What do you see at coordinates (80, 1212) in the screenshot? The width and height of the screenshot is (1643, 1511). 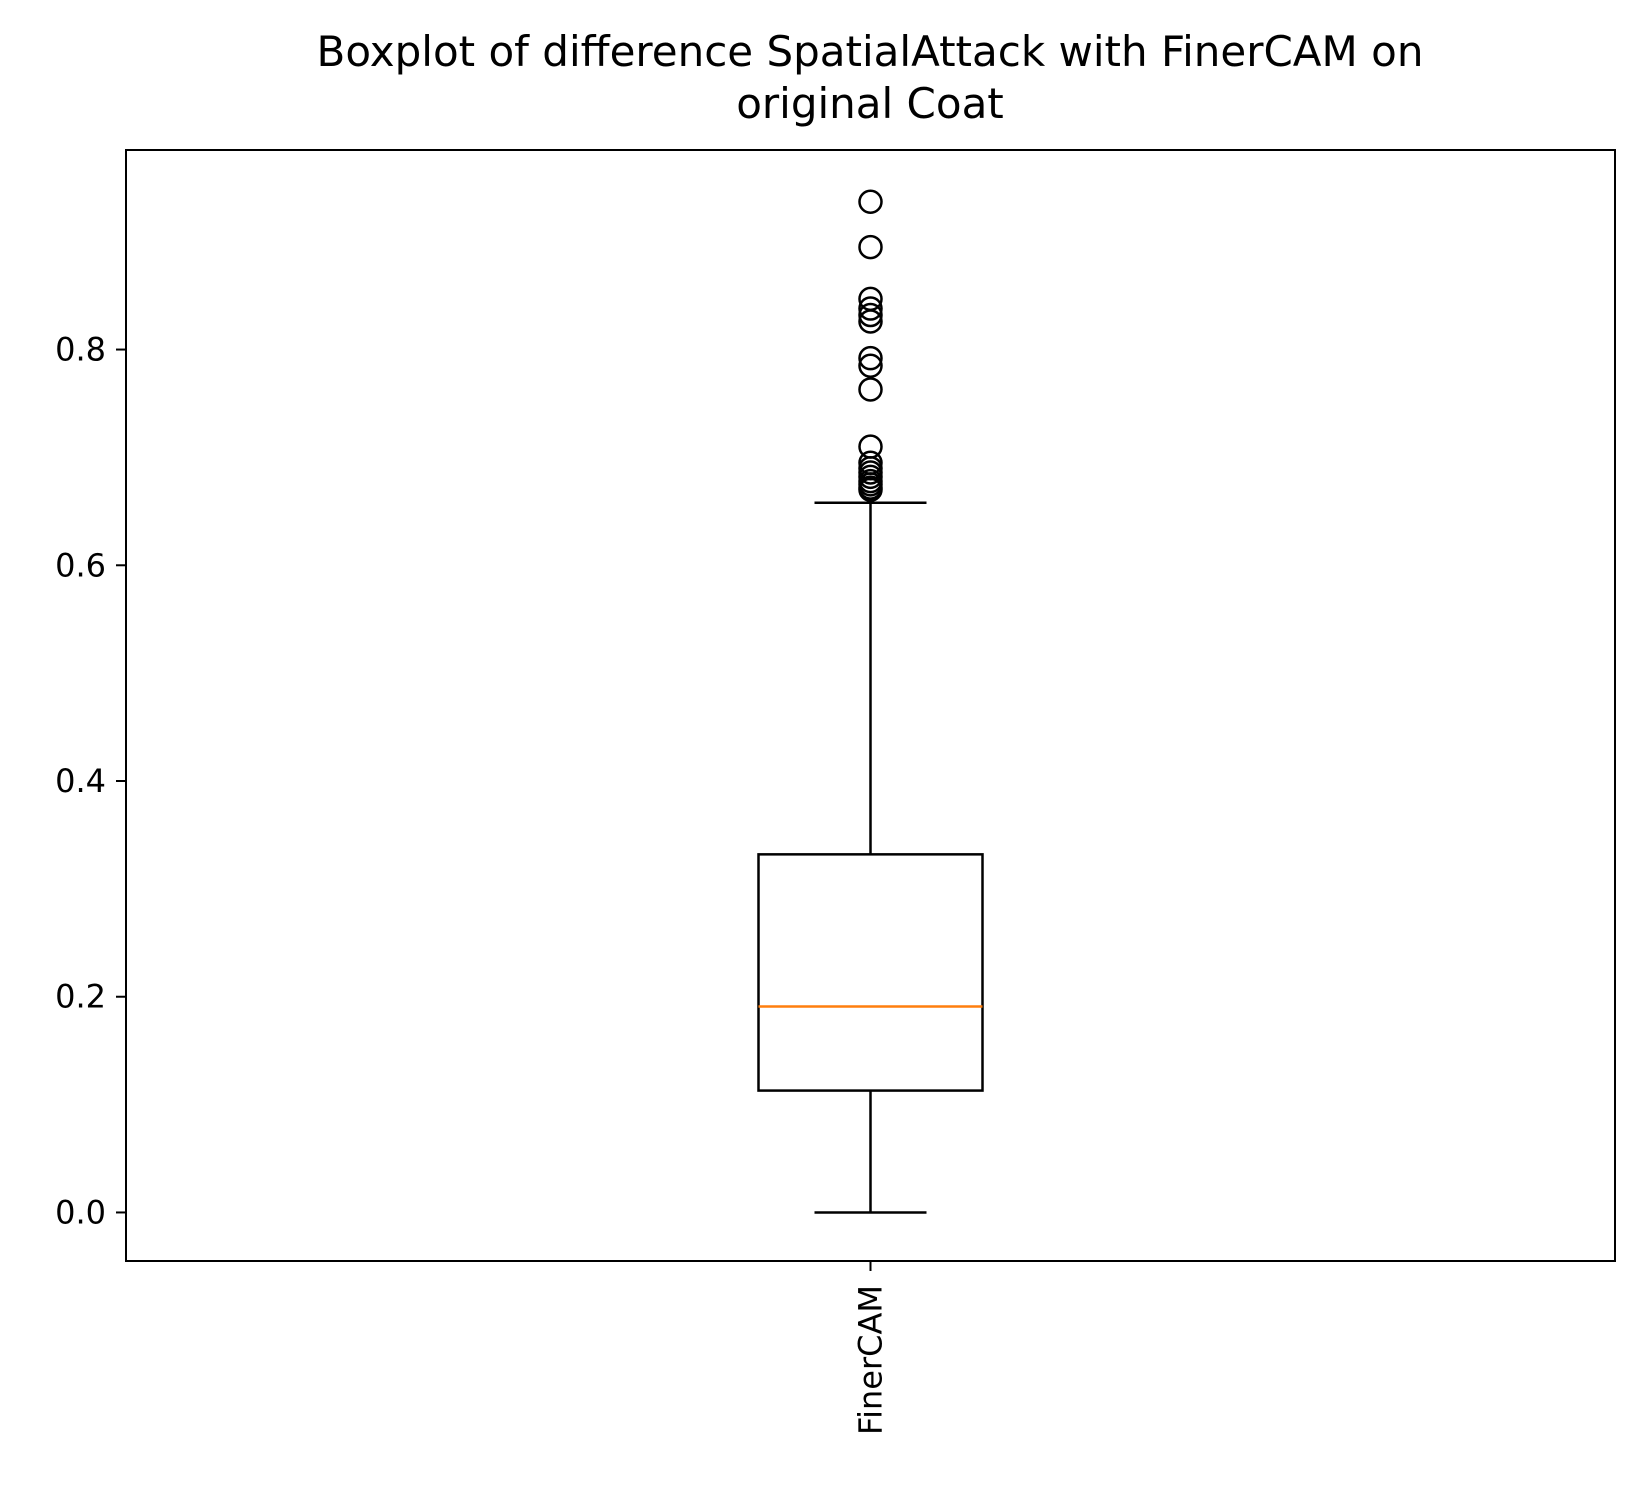 I see `y-tick-label: 0.0` at bounding box center [80, 1212].